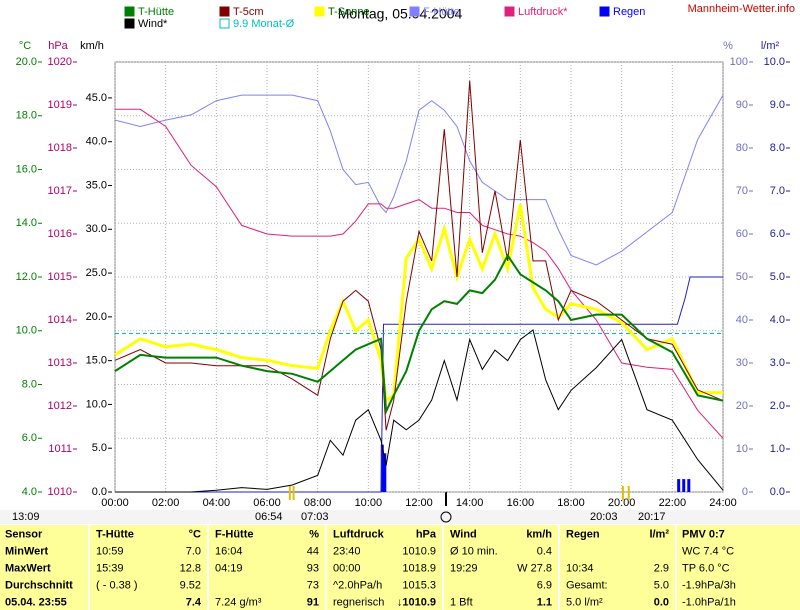  Describe the element at coordinates (742, 191) in the screenshot. I see `y-tick-label: 70` at that location.